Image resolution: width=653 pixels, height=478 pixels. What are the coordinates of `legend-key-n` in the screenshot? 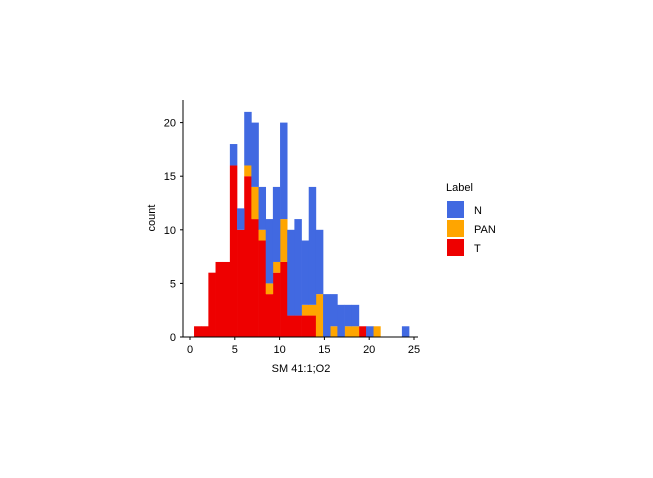 It's located at (455, 209).